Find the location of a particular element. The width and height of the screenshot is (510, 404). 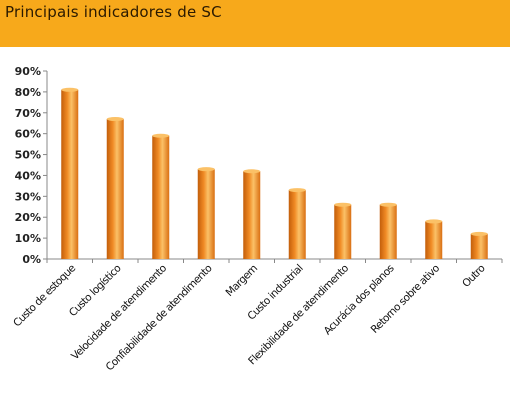

y-tick-labels: 0% 10% 20% 30% 40% 50% 60% 70% 80% 90% is located at coordinates (28, 165).